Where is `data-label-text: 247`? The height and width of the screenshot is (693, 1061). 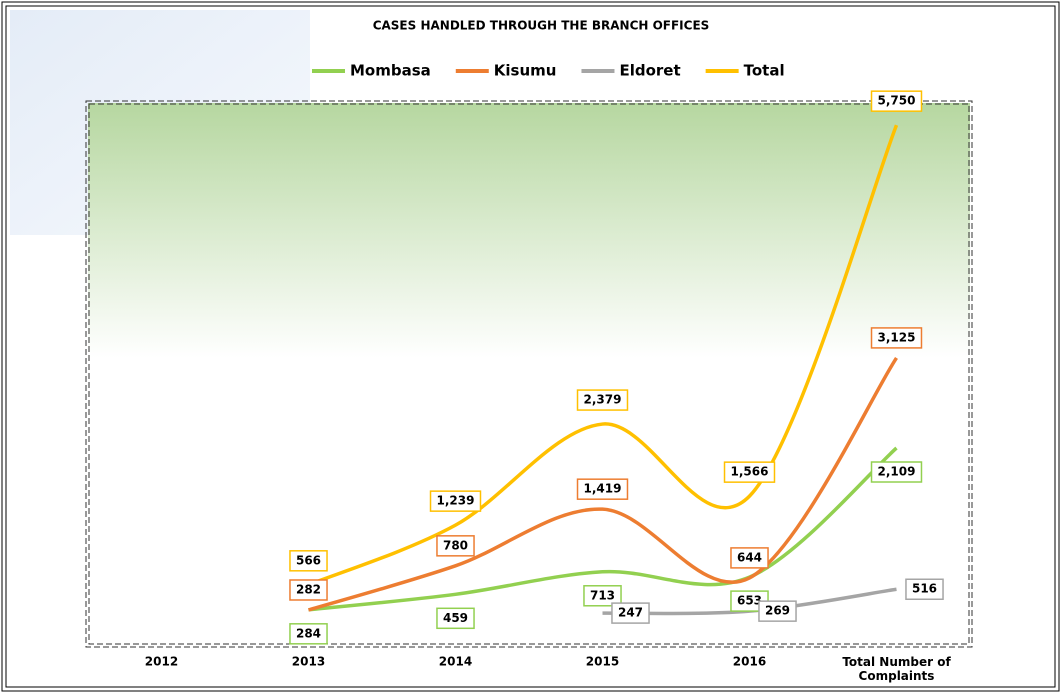 data-label-text: 247 is located at coordinates (630, 613).